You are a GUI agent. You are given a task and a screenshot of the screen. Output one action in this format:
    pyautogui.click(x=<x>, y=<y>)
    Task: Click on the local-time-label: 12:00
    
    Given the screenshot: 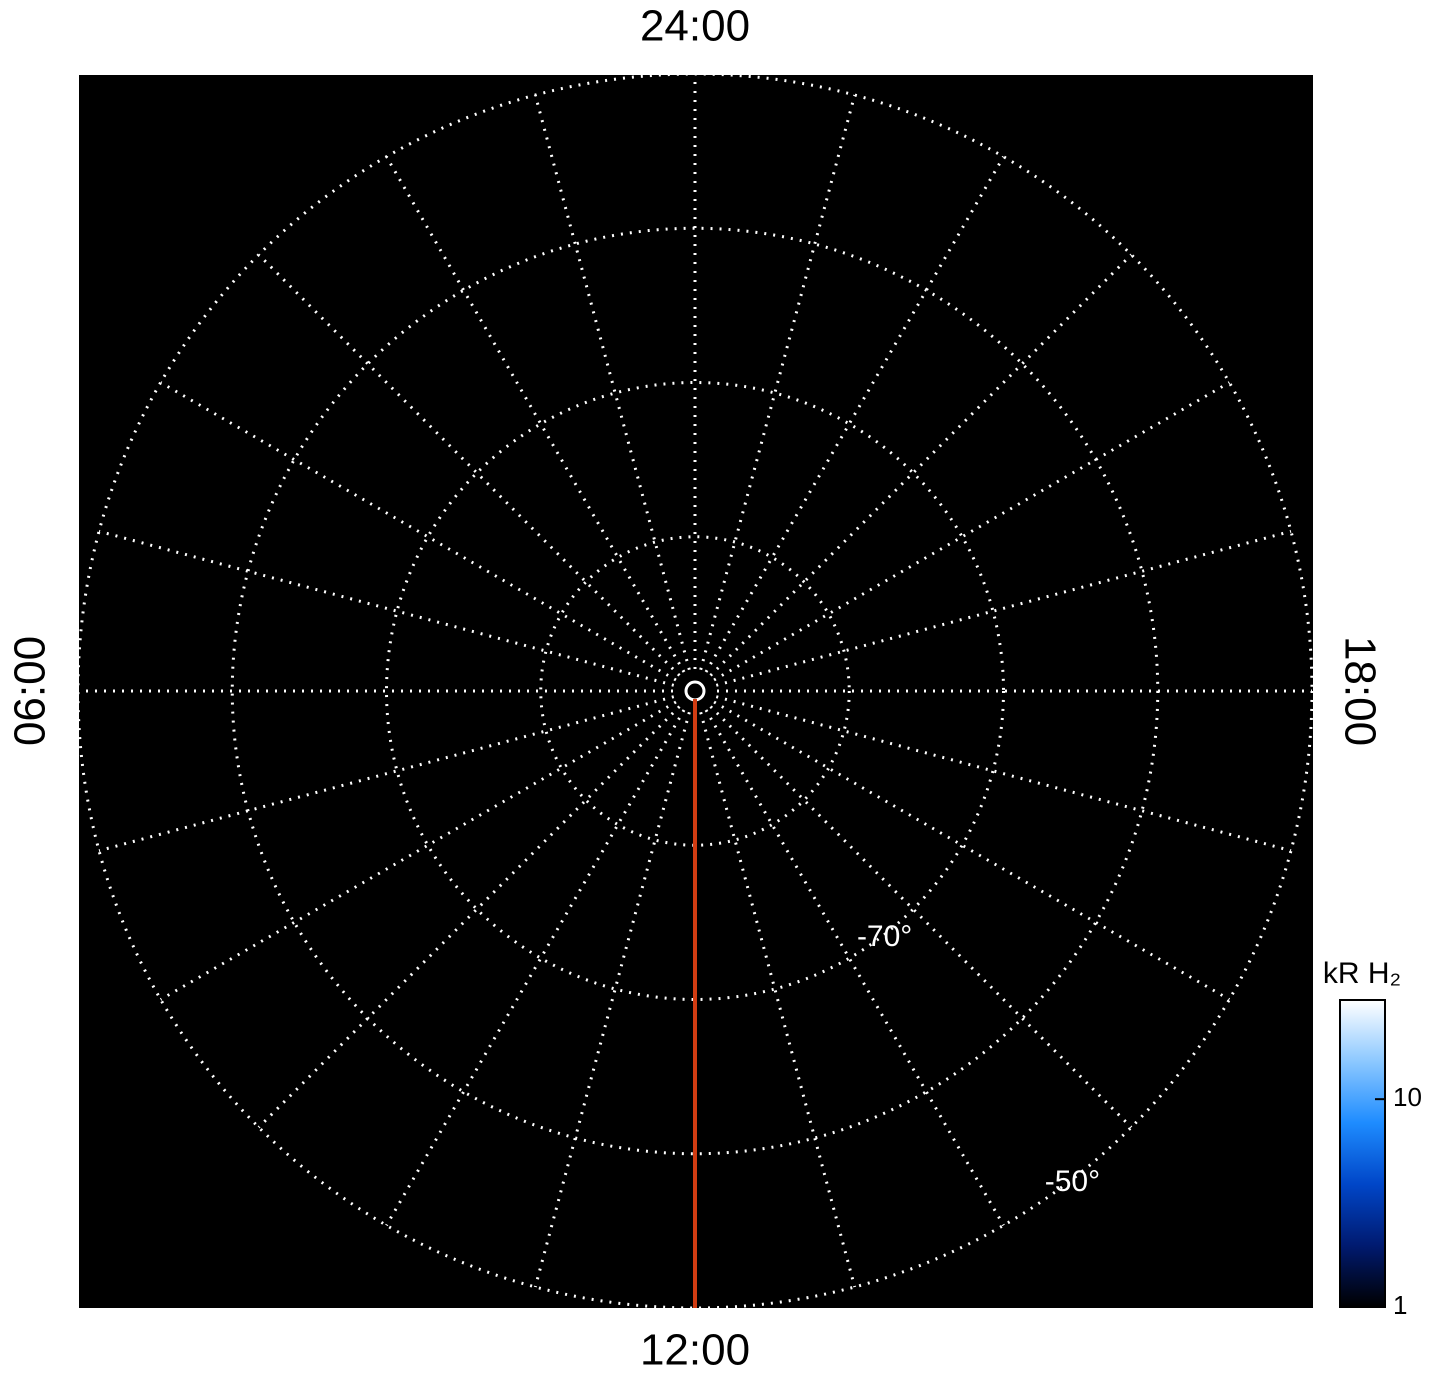 What is the action you would take?
    pyautogui.click(x=695, y=1350)
    